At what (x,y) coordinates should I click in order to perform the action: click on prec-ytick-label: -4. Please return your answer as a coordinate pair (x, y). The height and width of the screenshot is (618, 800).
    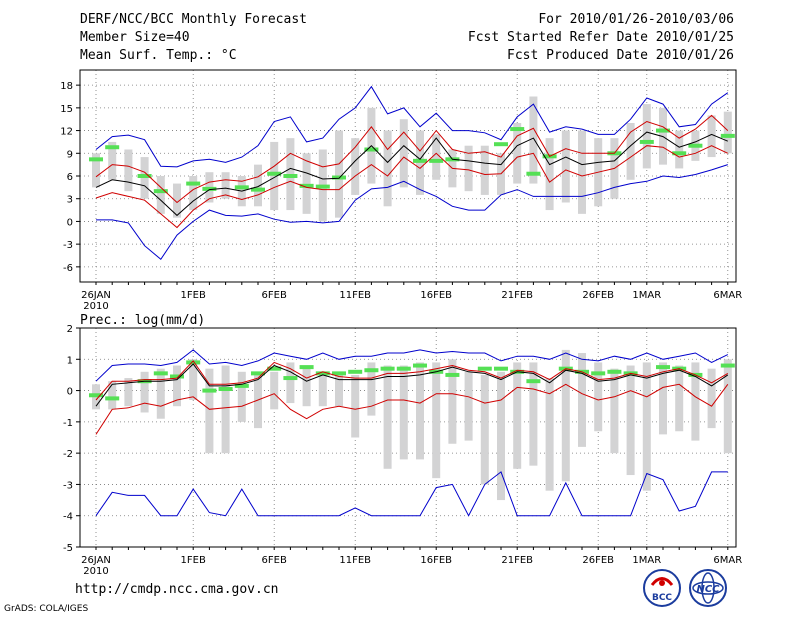
    Looking at the image, I should click on (68, 517).